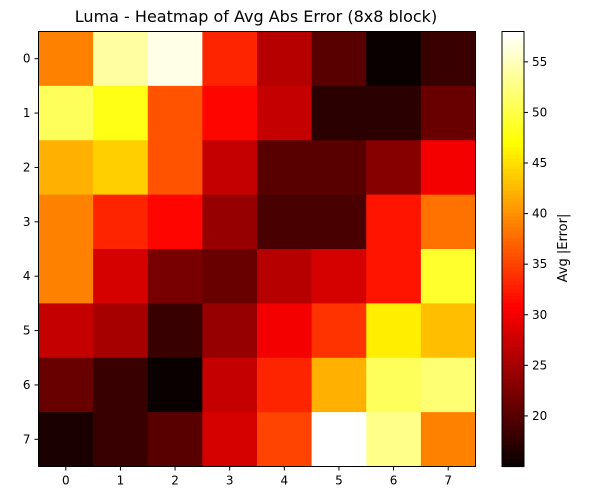  Describe the element at coordinates (285, 113) in the screenshot. I see `heatmap-cell-r1-c4` at that location.